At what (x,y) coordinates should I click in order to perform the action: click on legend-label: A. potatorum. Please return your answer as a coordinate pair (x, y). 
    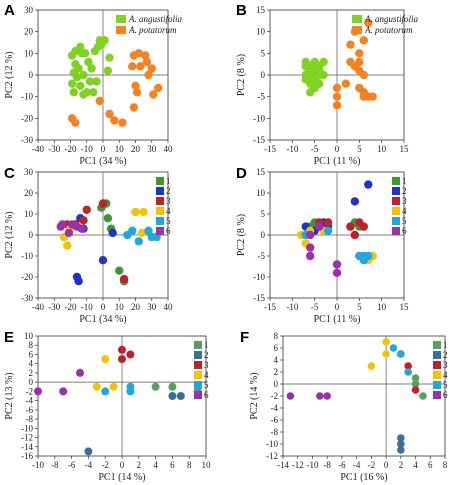
    Looking at the image, I should click on (152, 30).